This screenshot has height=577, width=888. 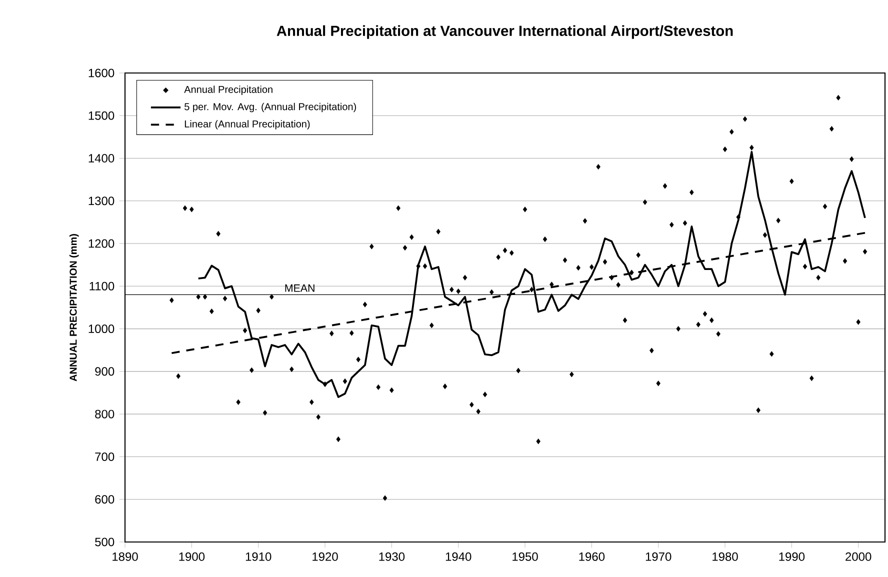 What do you see at coordinates (659, 556) in the screenshot?
I see `x-tick-label: 1970` at bounding box center [659, 556].